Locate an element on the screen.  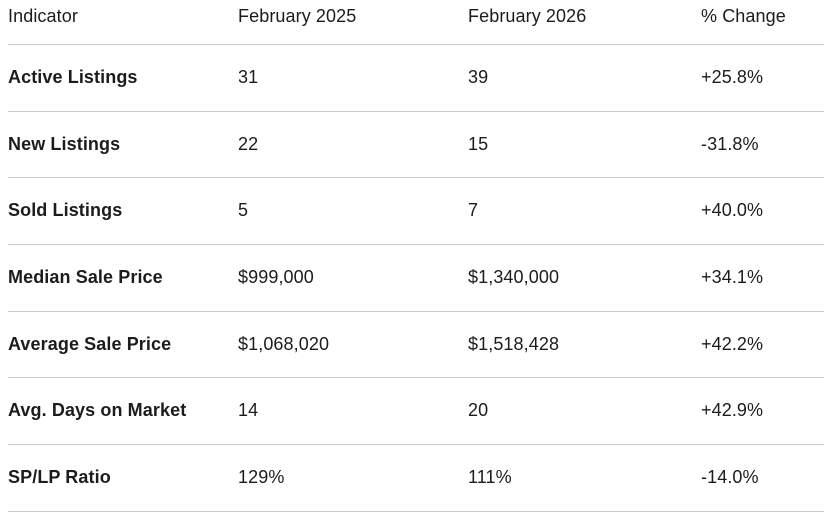
value-pct-change: -31.8% is located at coordinates (730, 143).